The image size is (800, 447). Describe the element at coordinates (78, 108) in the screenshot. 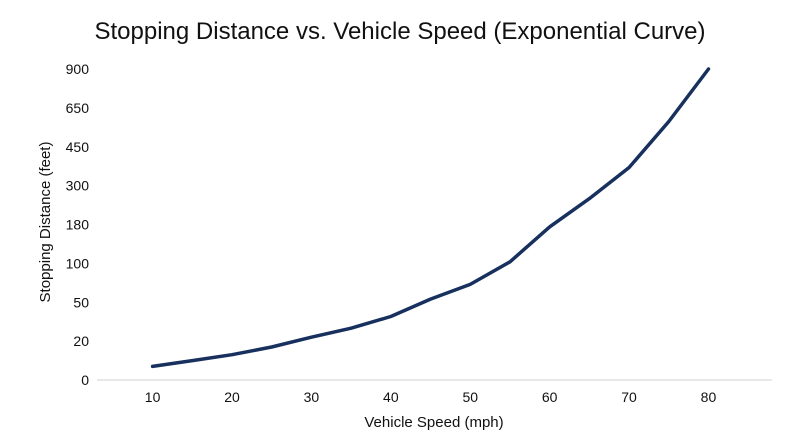

I see `y-tick-label: 650` at that location.